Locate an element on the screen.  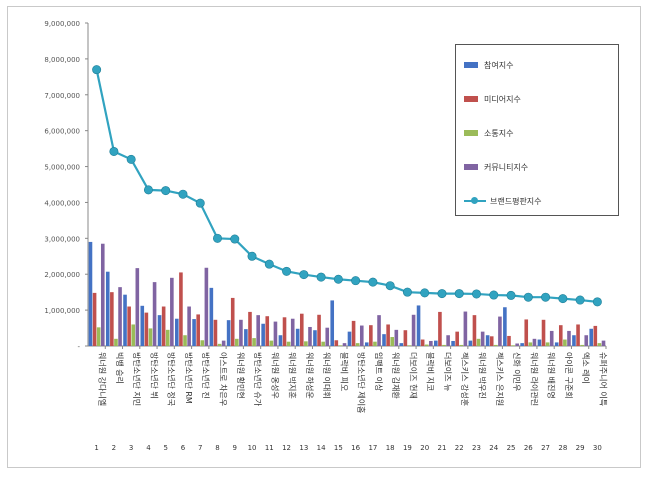
rank-label: 6 is located at coordinates (183, 448).